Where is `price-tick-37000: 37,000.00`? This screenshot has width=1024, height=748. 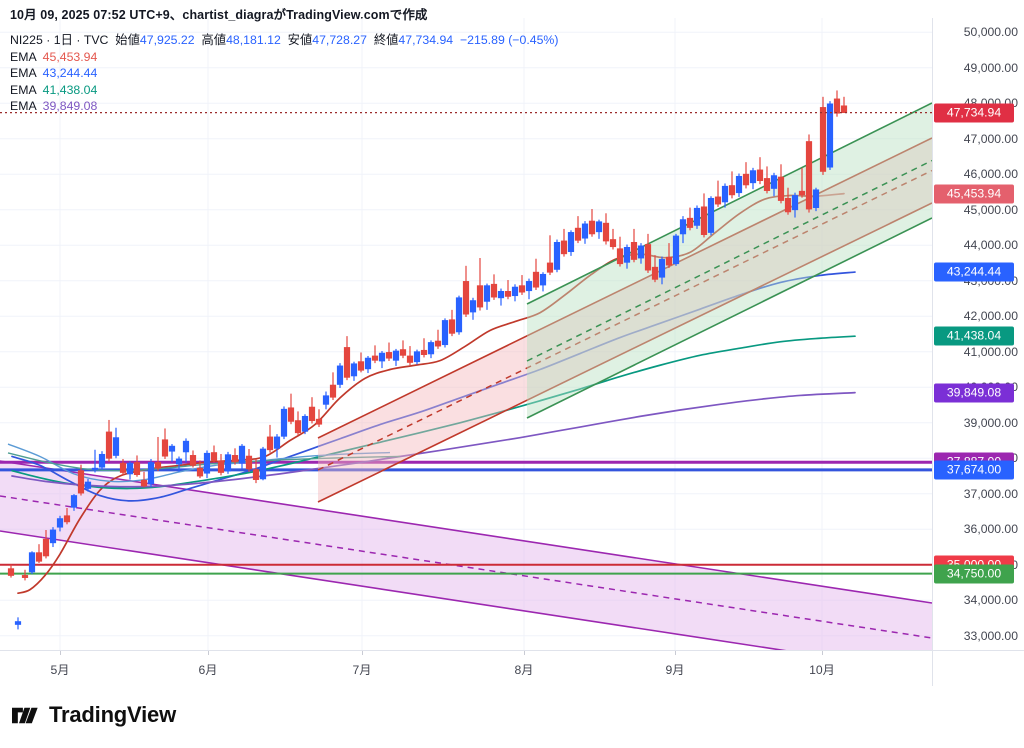 price-tick-37000: 37,000.00 is located at coordinates (990, 493).